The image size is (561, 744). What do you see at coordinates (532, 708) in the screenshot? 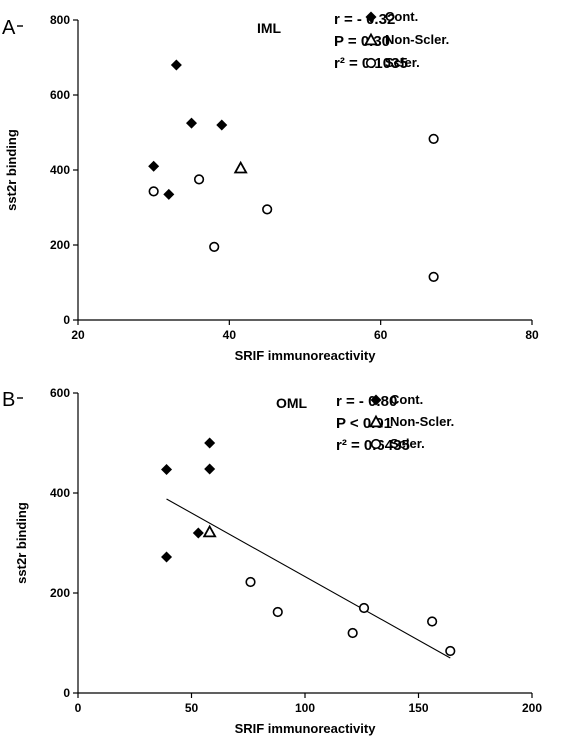
I see `x-tick-label: 200` at bounding box center [532, 708].